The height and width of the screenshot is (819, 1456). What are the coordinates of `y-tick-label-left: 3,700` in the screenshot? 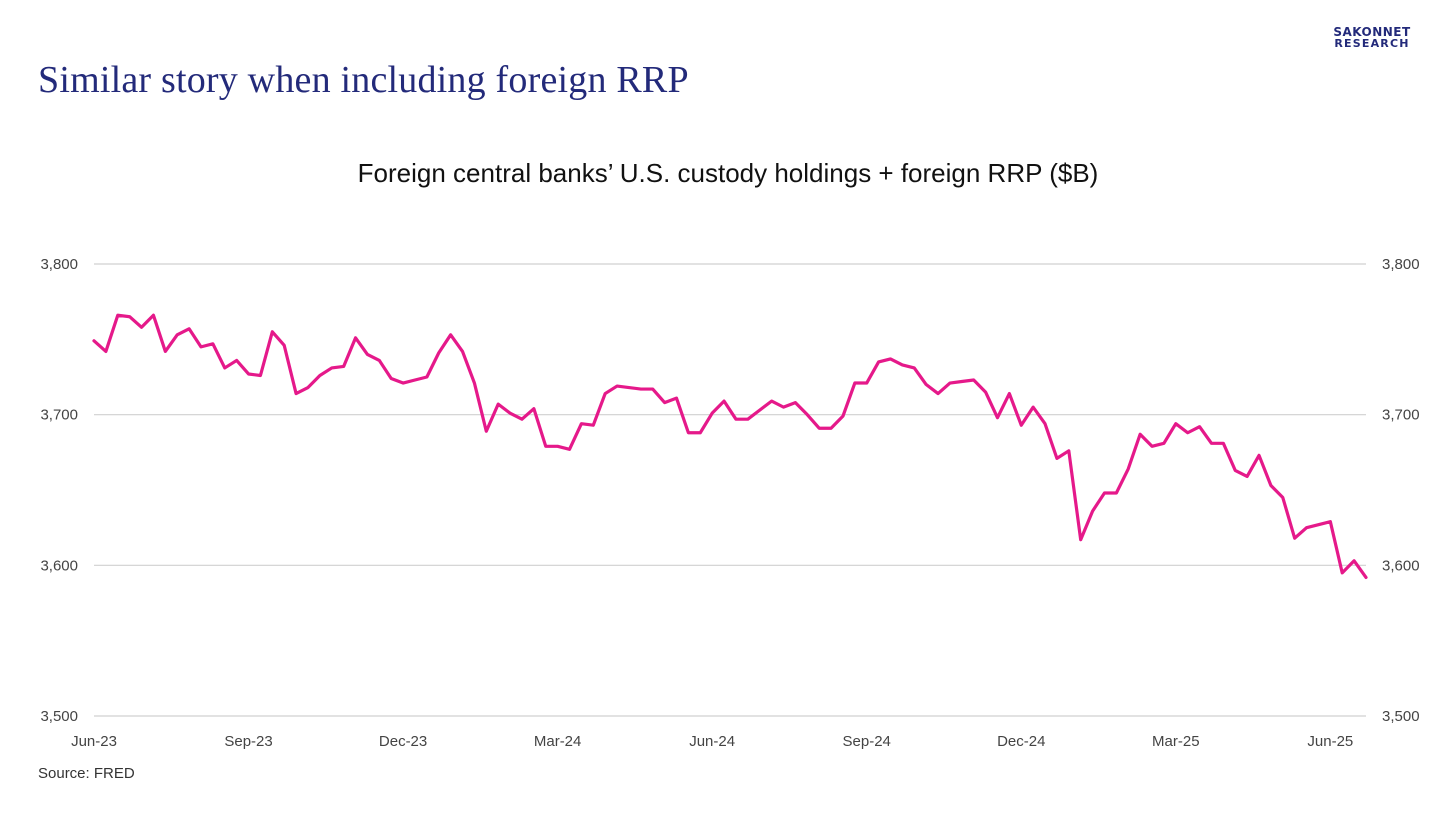 It's located at (59, 415).